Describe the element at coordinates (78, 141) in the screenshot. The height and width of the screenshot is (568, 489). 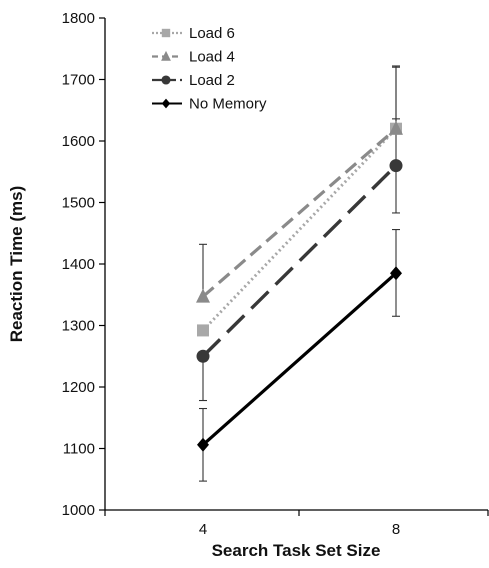
I see `y-tick-label: 1600` at that location.